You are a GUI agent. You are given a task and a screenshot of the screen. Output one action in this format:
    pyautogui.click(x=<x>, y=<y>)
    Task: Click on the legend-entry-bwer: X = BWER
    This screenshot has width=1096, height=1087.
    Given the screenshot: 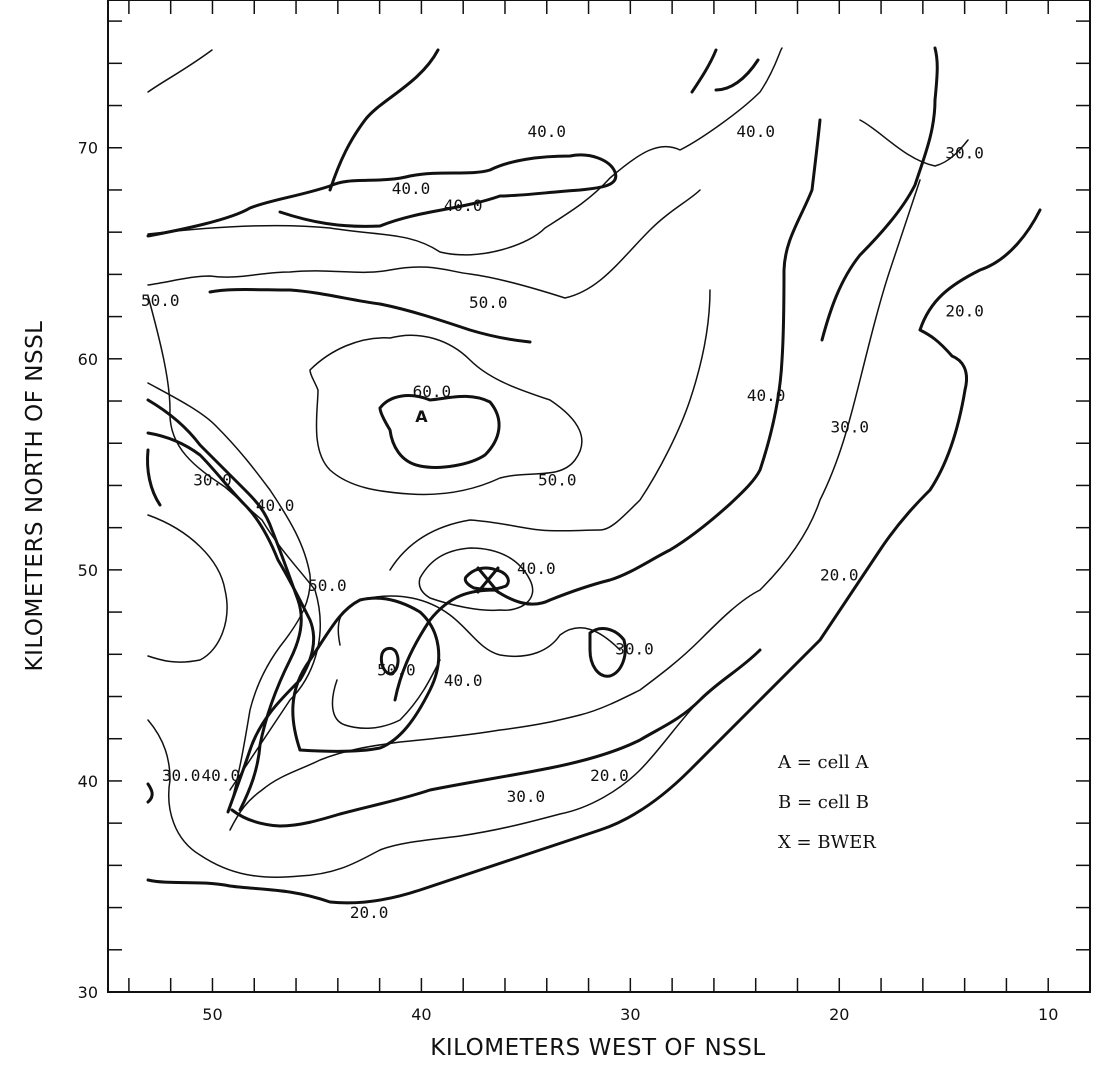 What is the action you would take?
    pyautogui.click(x=827, y=842)
    